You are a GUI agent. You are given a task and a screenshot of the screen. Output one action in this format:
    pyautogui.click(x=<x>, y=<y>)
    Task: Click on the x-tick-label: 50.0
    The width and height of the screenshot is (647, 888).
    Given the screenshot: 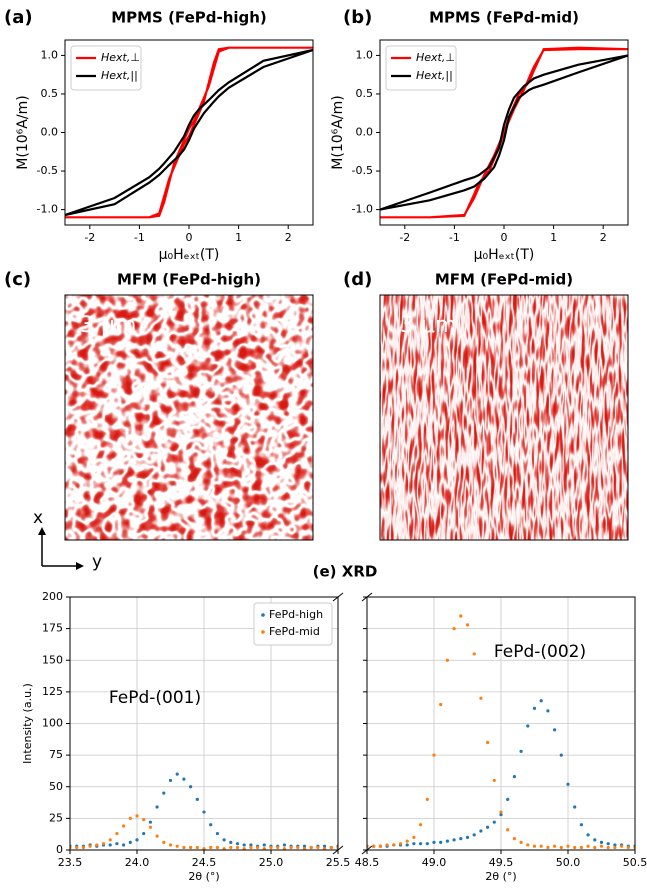 What is the action you would take?
    pyautogui.click(x=568, y=862)
    